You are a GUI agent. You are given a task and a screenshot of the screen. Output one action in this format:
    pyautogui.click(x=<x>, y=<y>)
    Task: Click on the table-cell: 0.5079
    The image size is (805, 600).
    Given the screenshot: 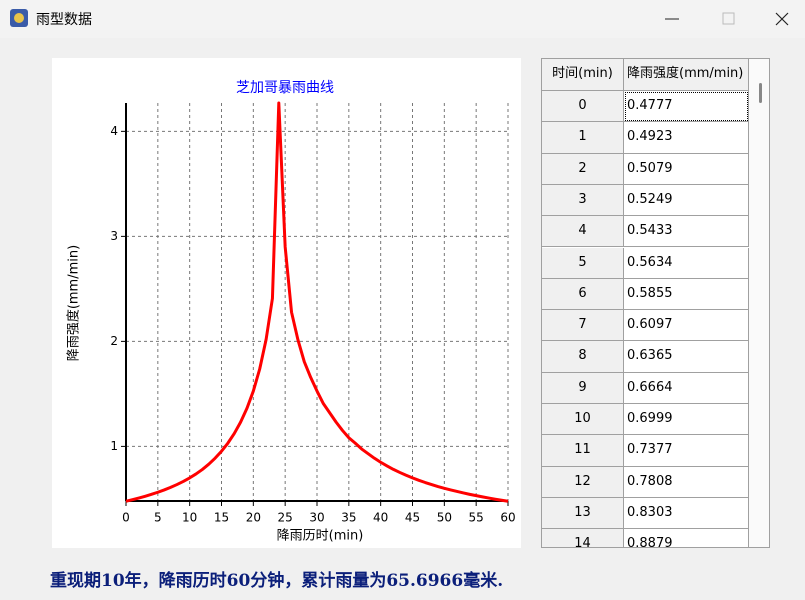 What is the action you would take?
    pyautogui.click(x=686, y=169)
    